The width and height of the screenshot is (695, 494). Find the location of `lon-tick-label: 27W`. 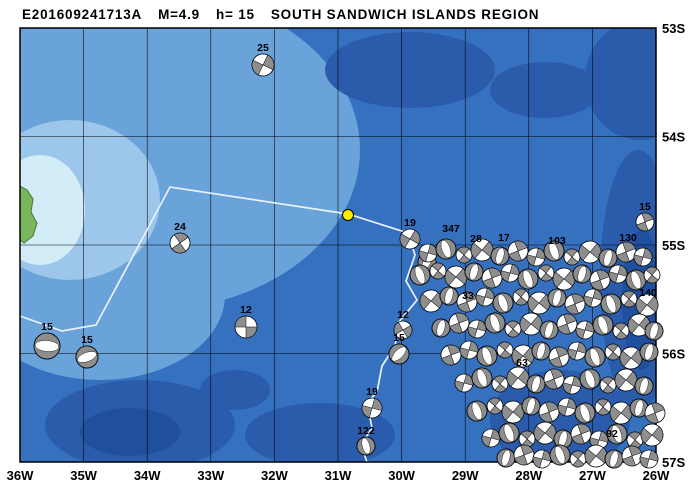

lon-tick-label: 27W is located at coordinates (592, 475).